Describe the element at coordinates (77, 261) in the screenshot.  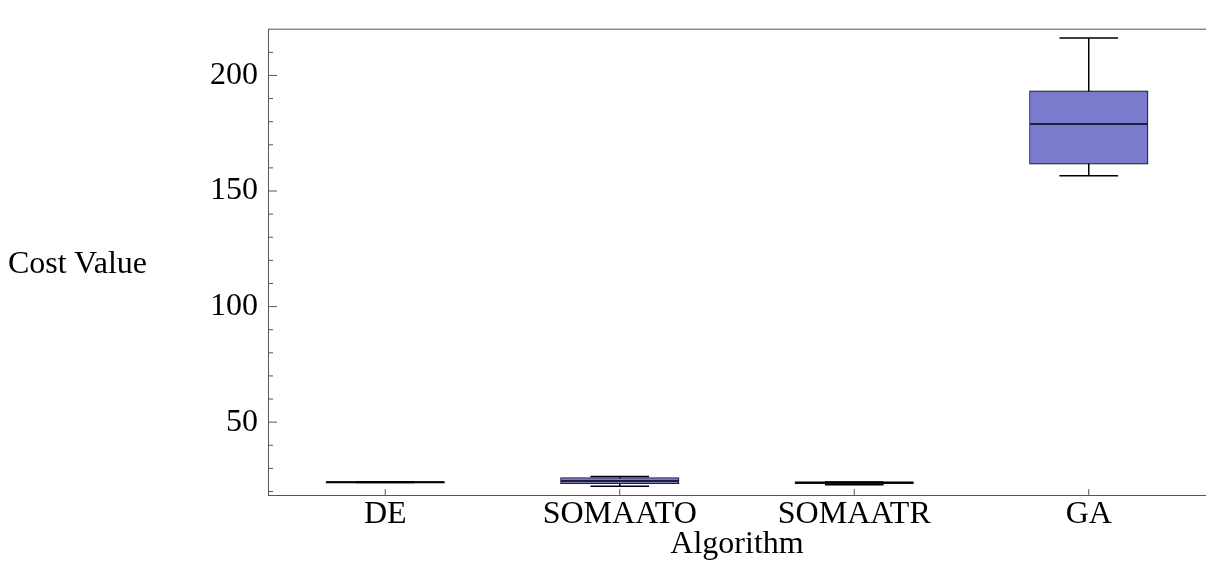
I see `y-axis-title: Cost Value` at that location.